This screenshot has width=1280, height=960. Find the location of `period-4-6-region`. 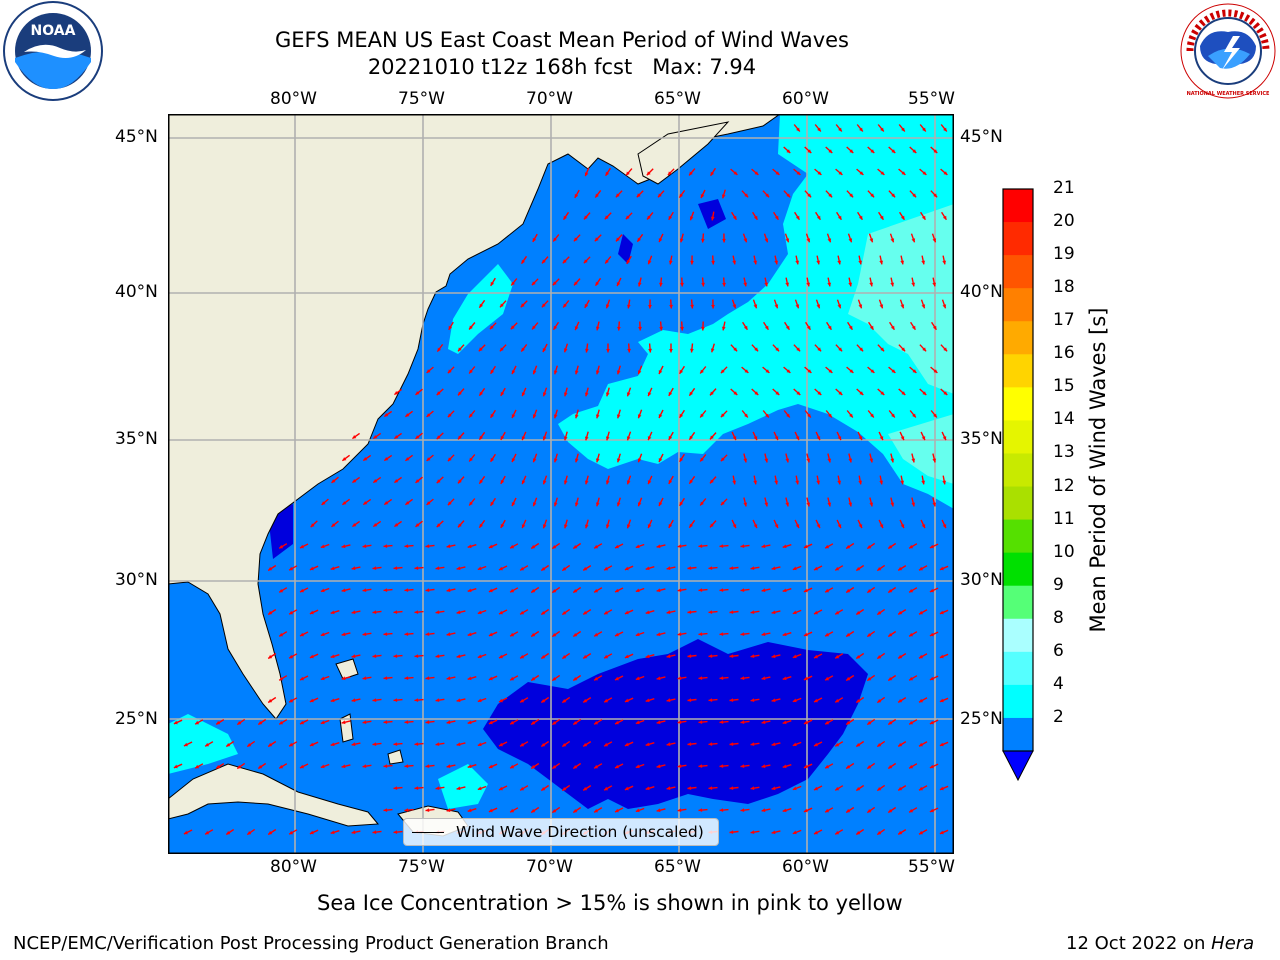

period-4-6-region is located at coordinates (756, 311).